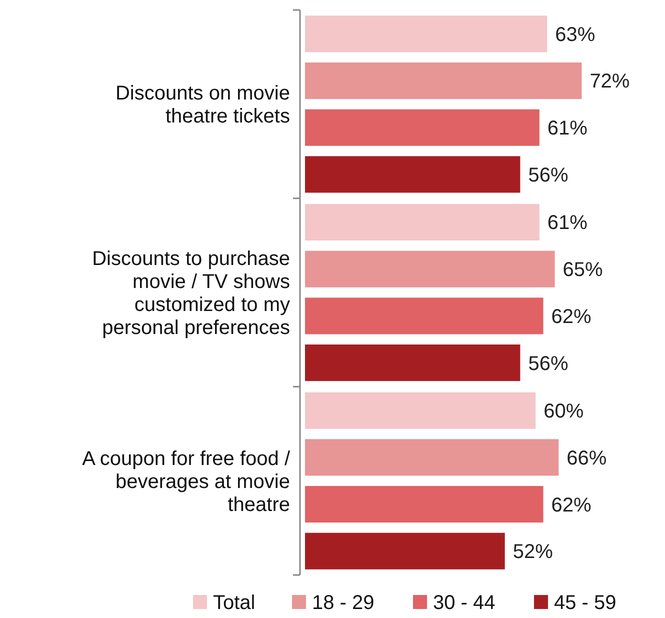  Describe the element at coordinates (234, 603) in the screenshot. I see `legend-label: Total` at that location.